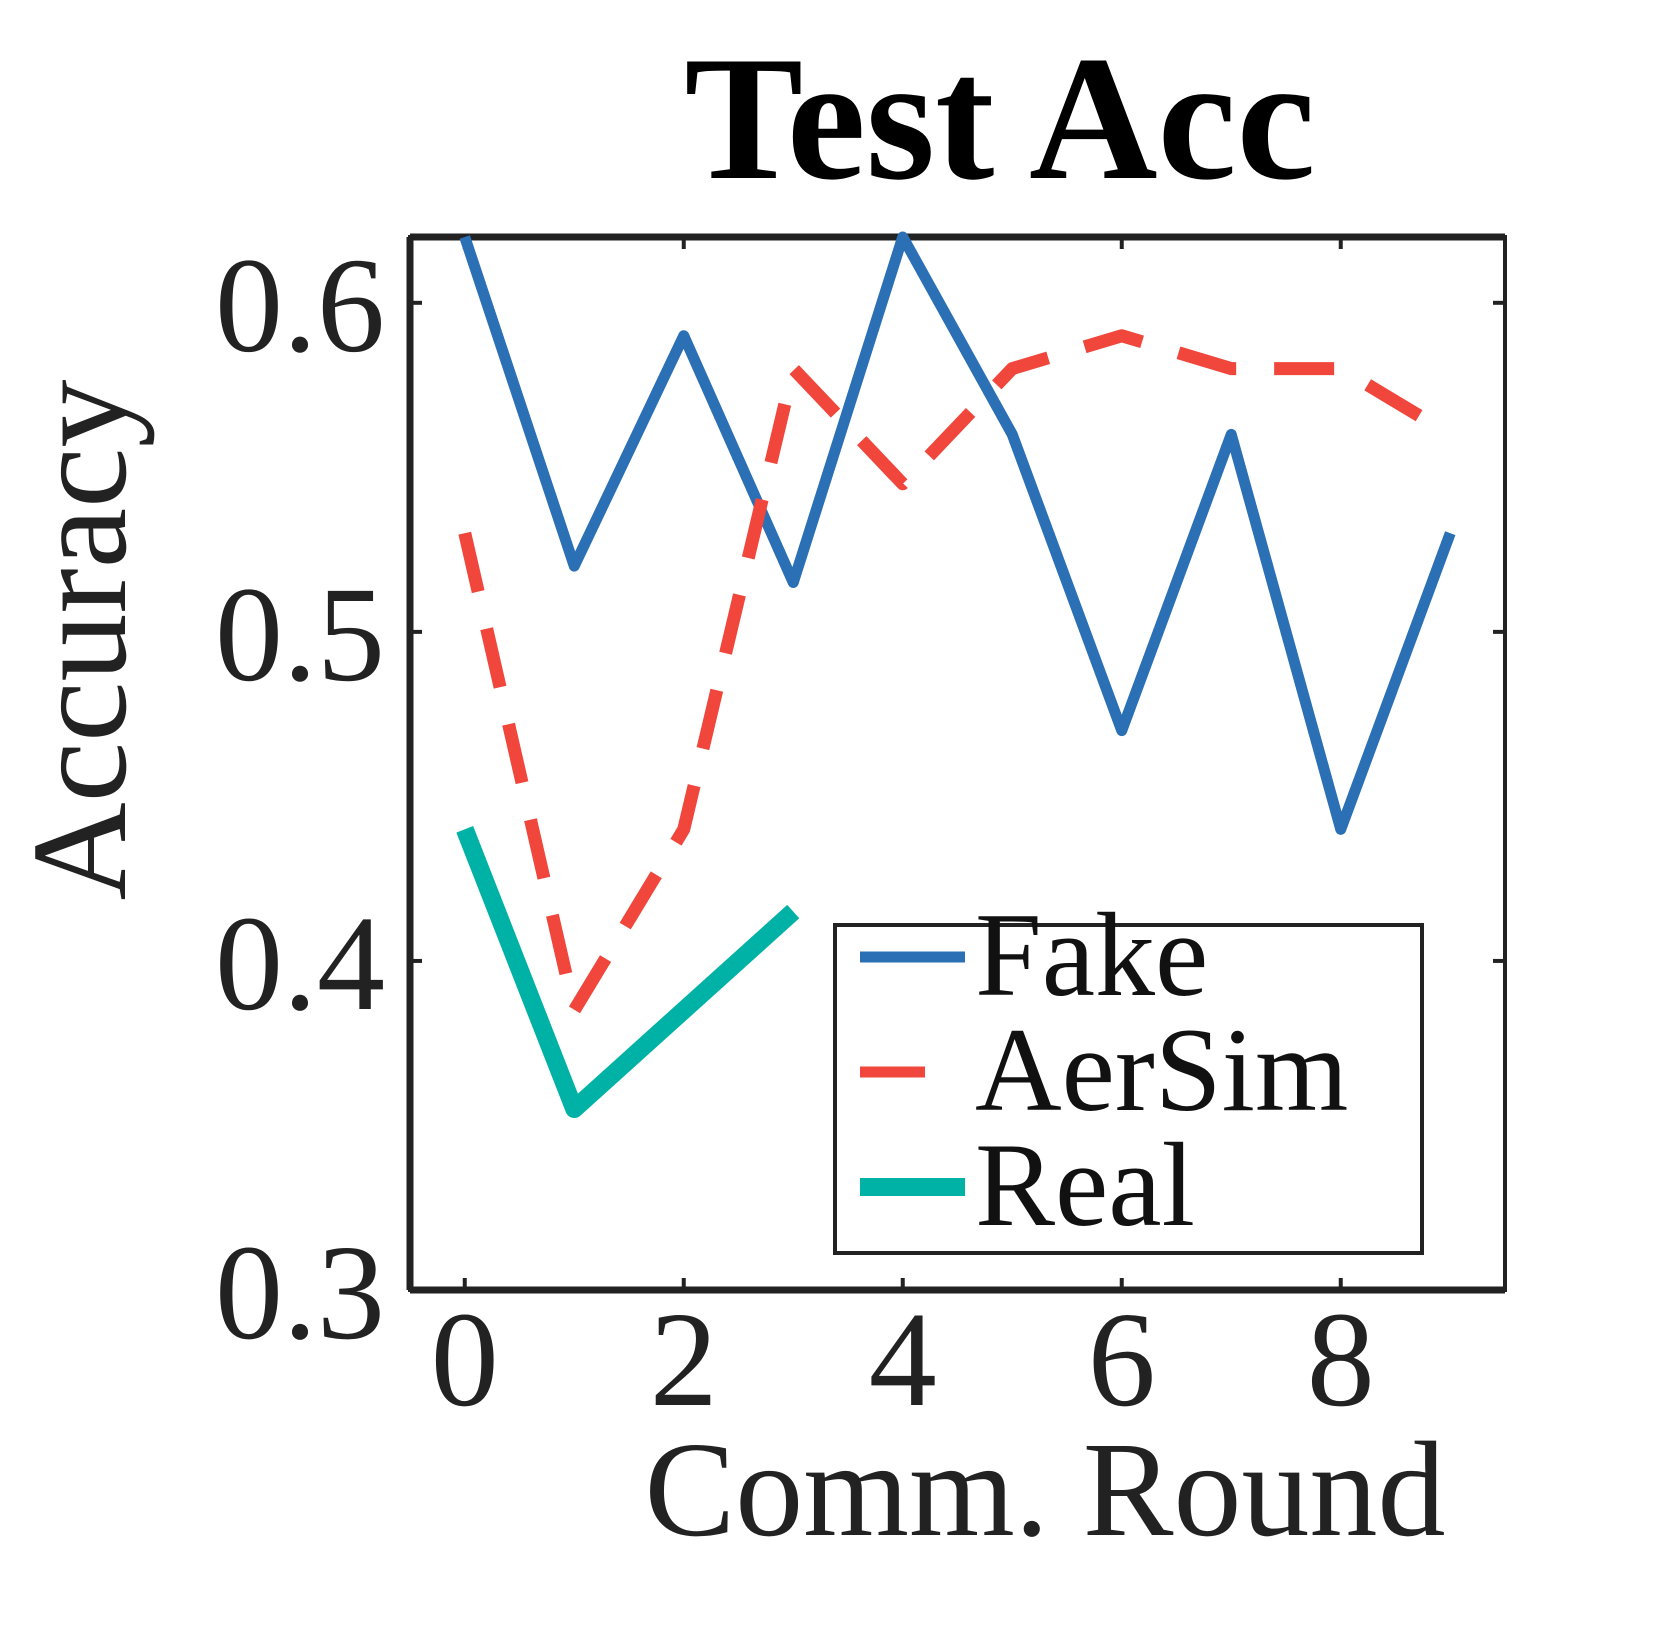  What do you see at coordinates (300, 635) in the screenshot?
I see `y-tick-label: 0.5` at bounding box center [300, 635].